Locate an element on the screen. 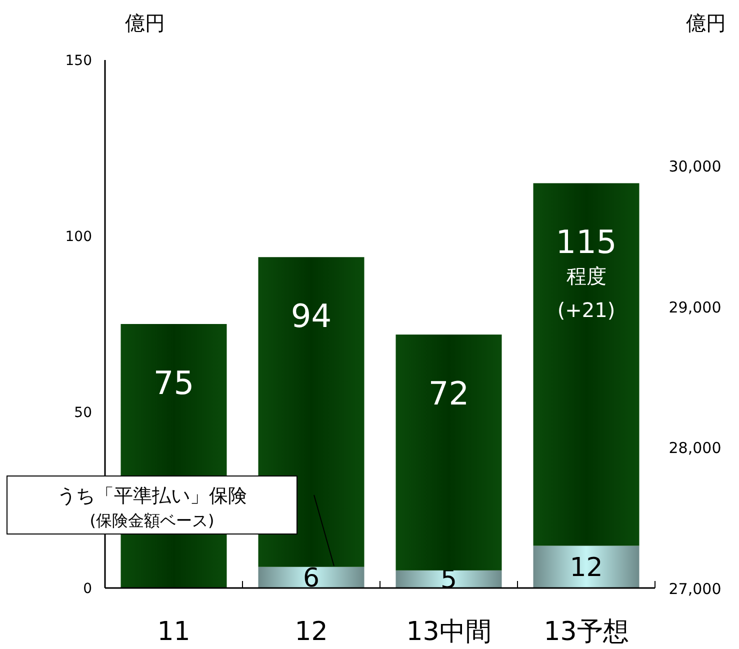 The image size is (739, 649). y2-tick-label: 29,000 is located at coordinates (695, 307).